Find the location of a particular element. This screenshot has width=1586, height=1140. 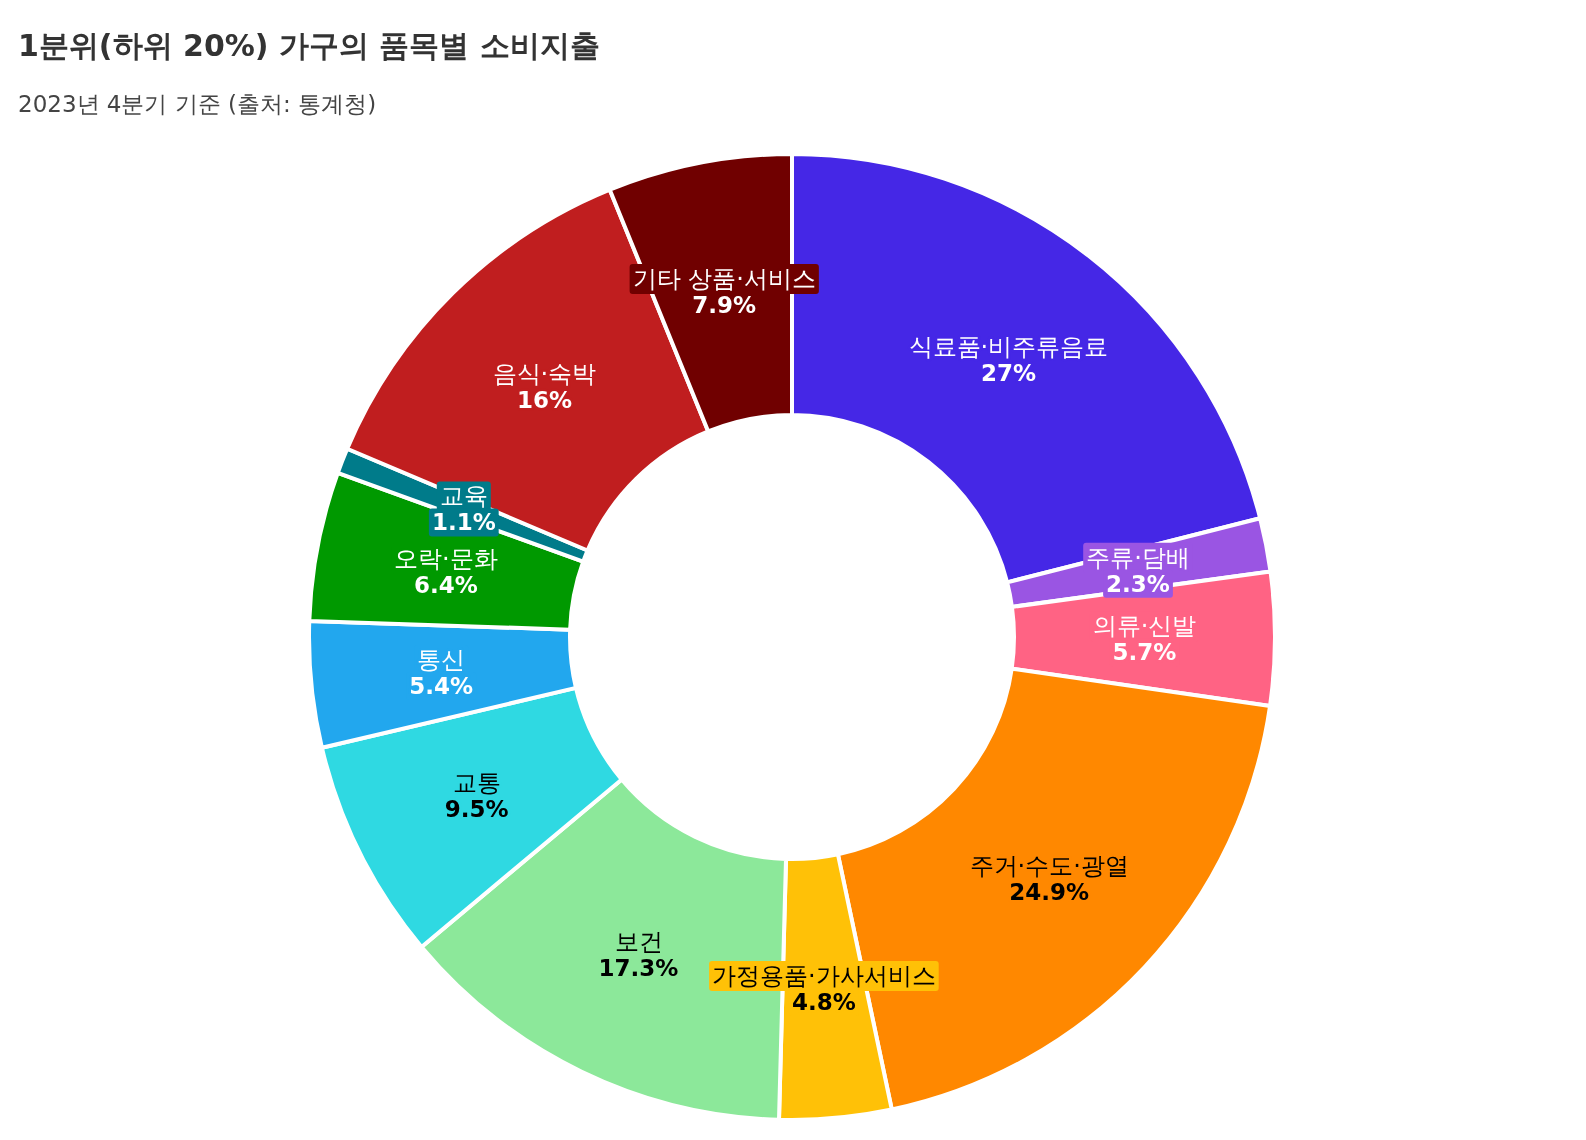

chart-title: 1분위(하위 20%) 가구의 품목별 소비지출 is located at coordinates (309, 45).